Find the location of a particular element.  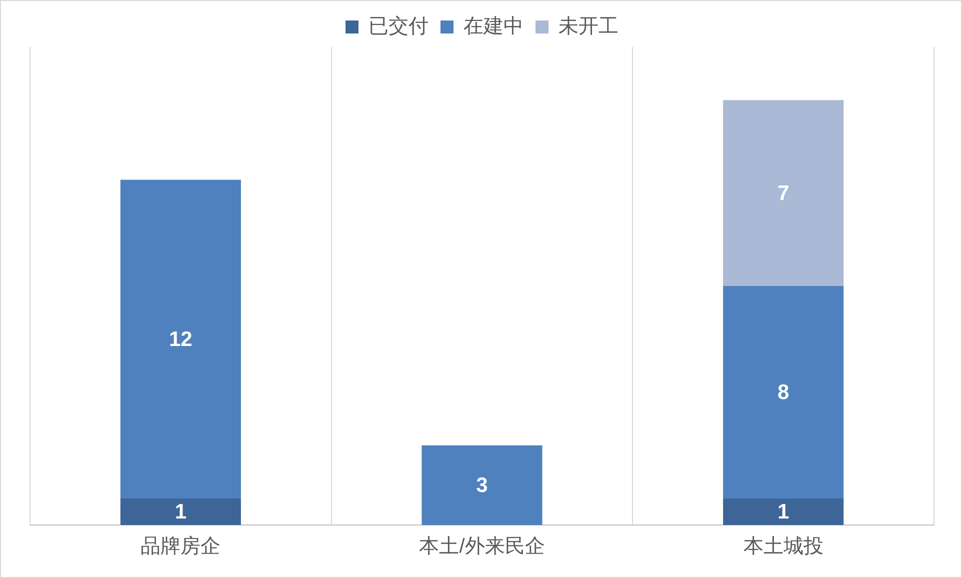

x-tick-label: 品牌房企 is located at coordinates (180, 547).